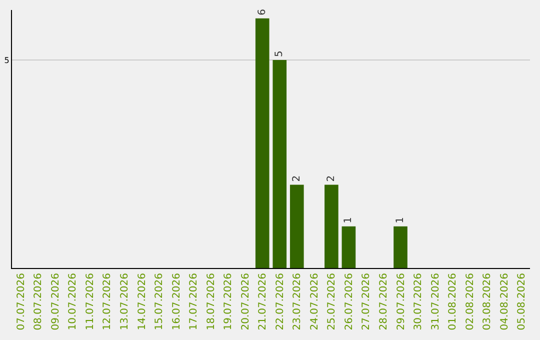 This screenshot has height=340, width=540. I want to click on x-tick-label: 14.07.2026, so click(142, 301).